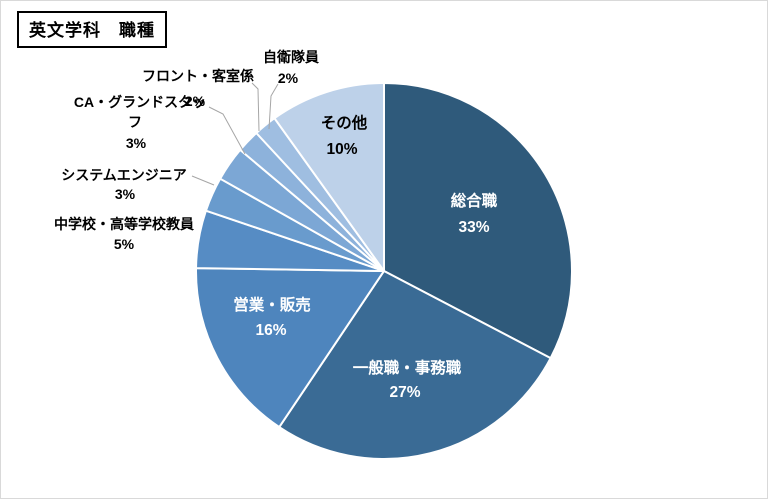  I want to click on label-ca-ground-staff: CA・グランドスタッ, so click(140, 102).